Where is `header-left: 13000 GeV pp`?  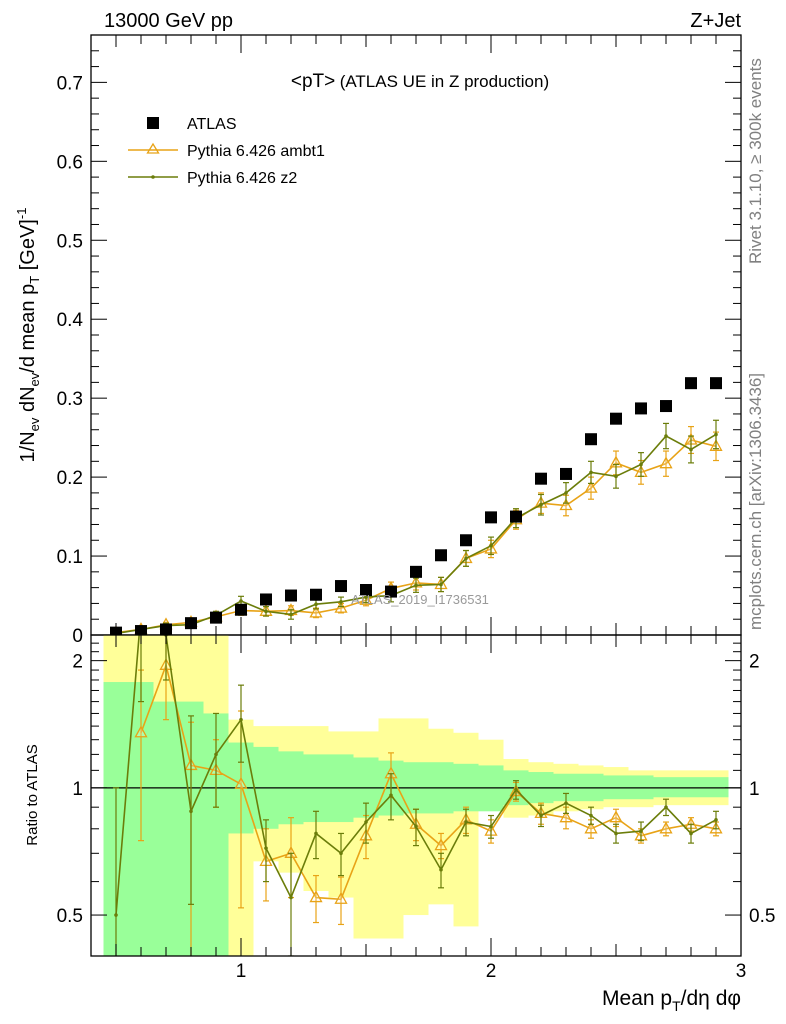 header-left: 13000 GeV pp is located at coordinates (168, 21).